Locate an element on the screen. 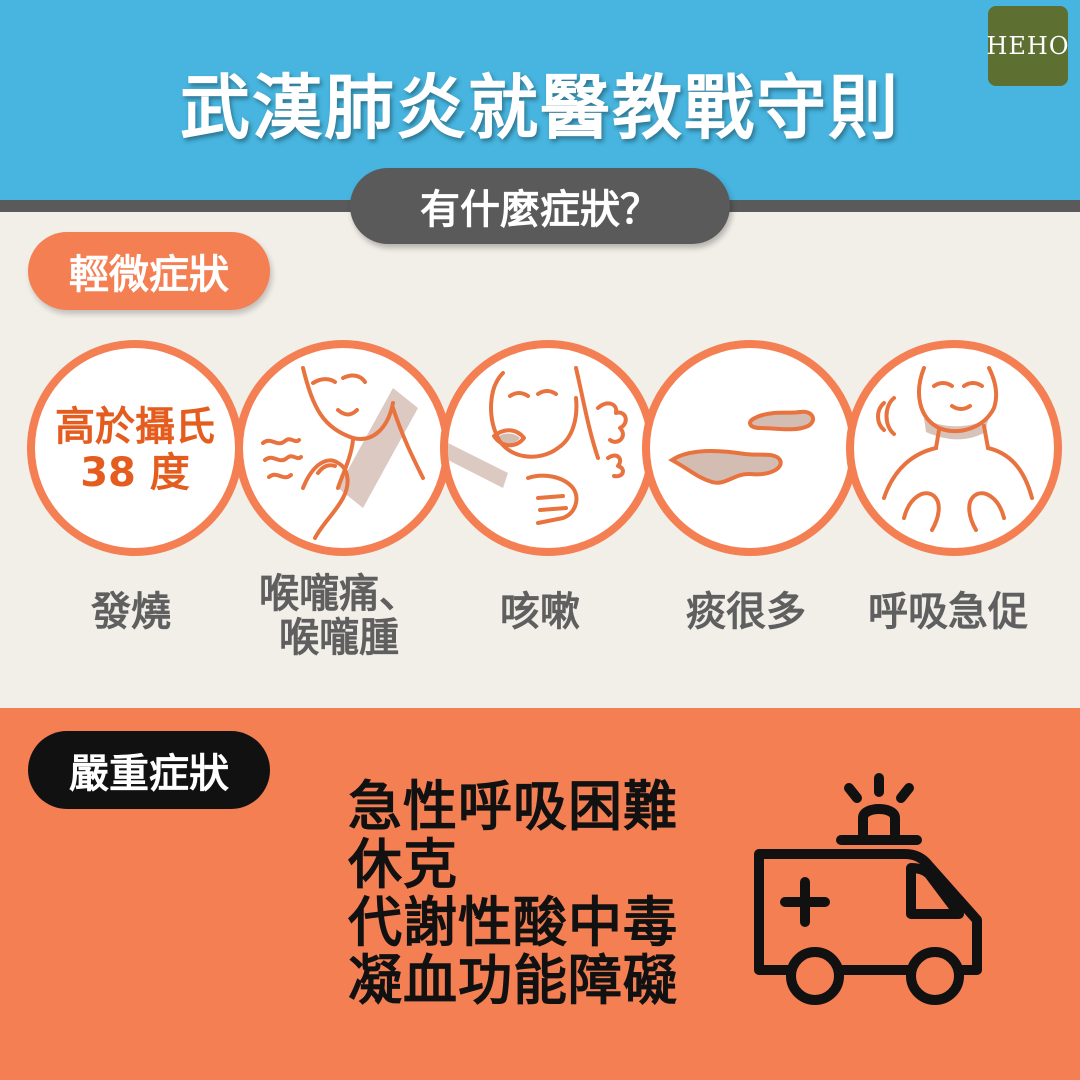 The height and width of the screenshot is (1080, 1080). symptom-label-cough: 咳嗽 is located at coordinates (540, 612).